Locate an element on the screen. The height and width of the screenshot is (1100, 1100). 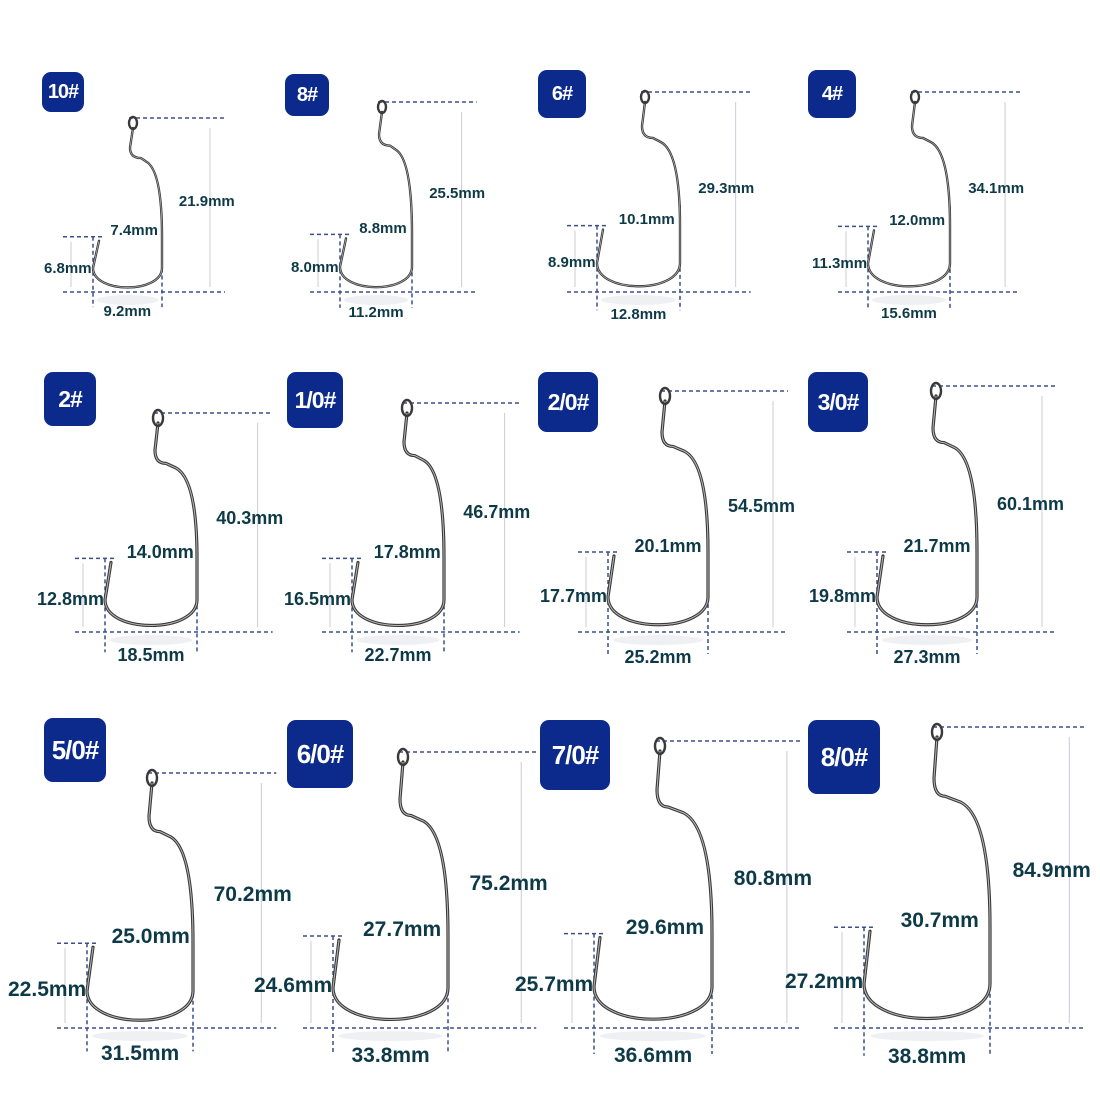
size-badge: 1/0# is located at coordinates (315, 400).